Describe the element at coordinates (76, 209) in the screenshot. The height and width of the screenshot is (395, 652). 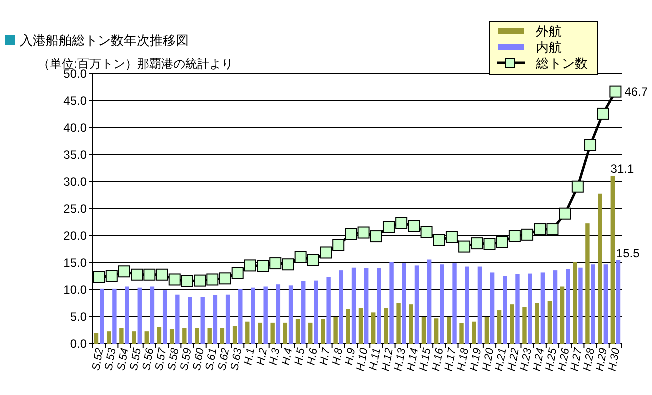
I see `y-tick-label: 25.0` at that location.